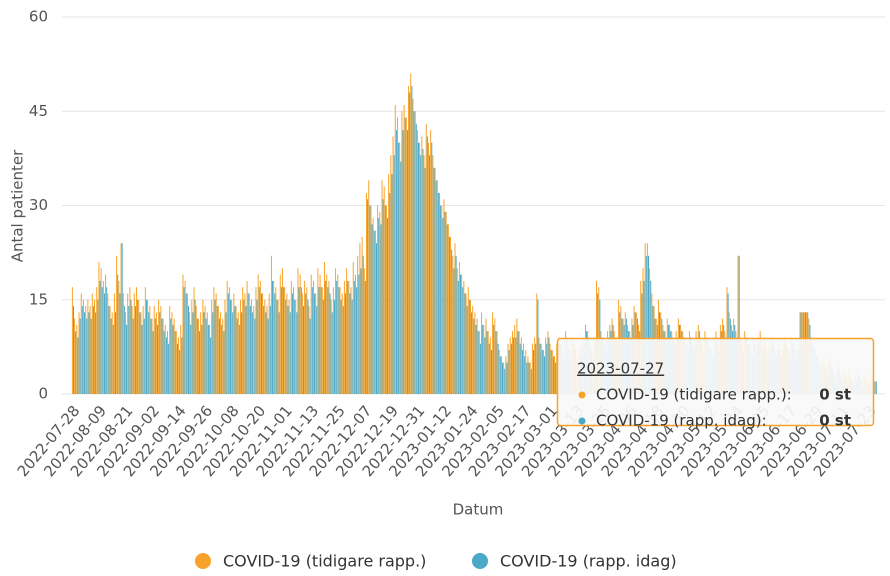 This screenshot has height=576, width=890. I want to click on y-tick-label: 45, so click(38, 111).